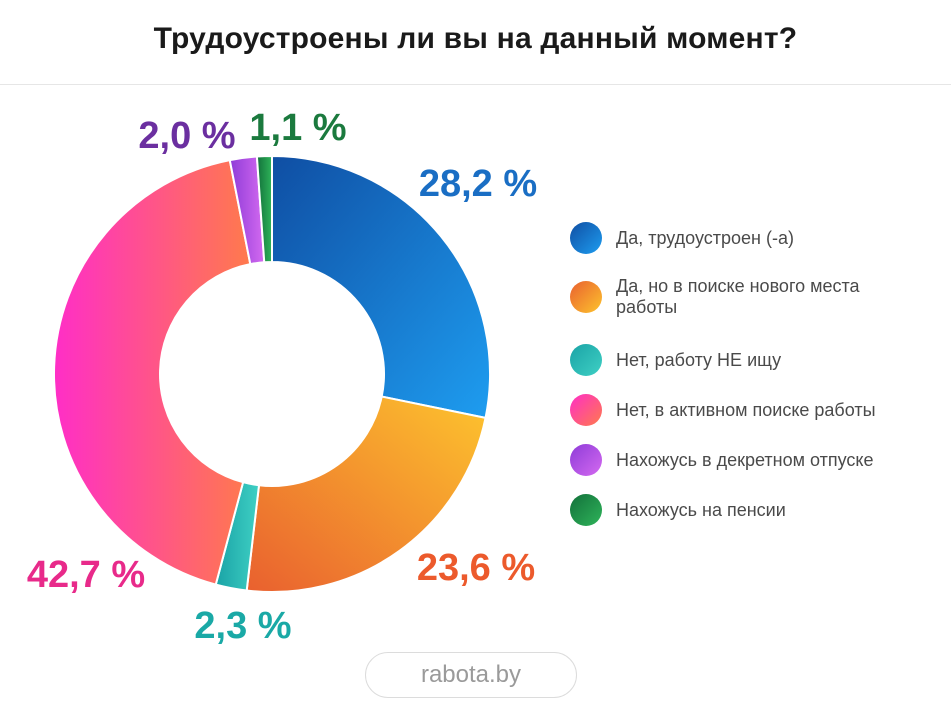  Describe the element at coordinates (475, 84) in the screenshot. I see `title-divider` at that location.